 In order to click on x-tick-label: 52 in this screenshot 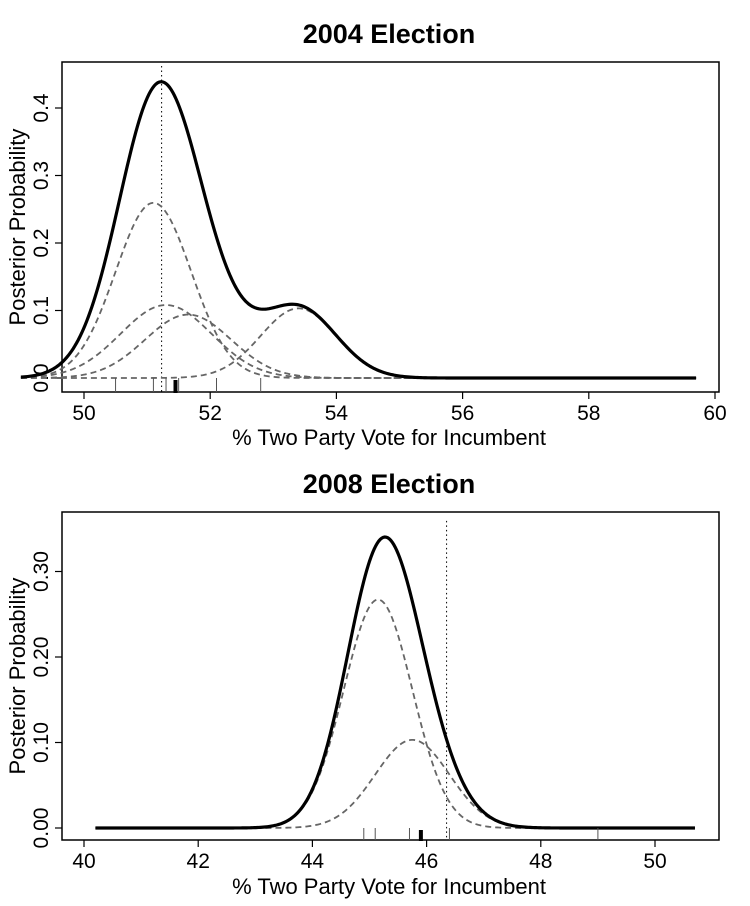, I will do `click(210, 413)`.